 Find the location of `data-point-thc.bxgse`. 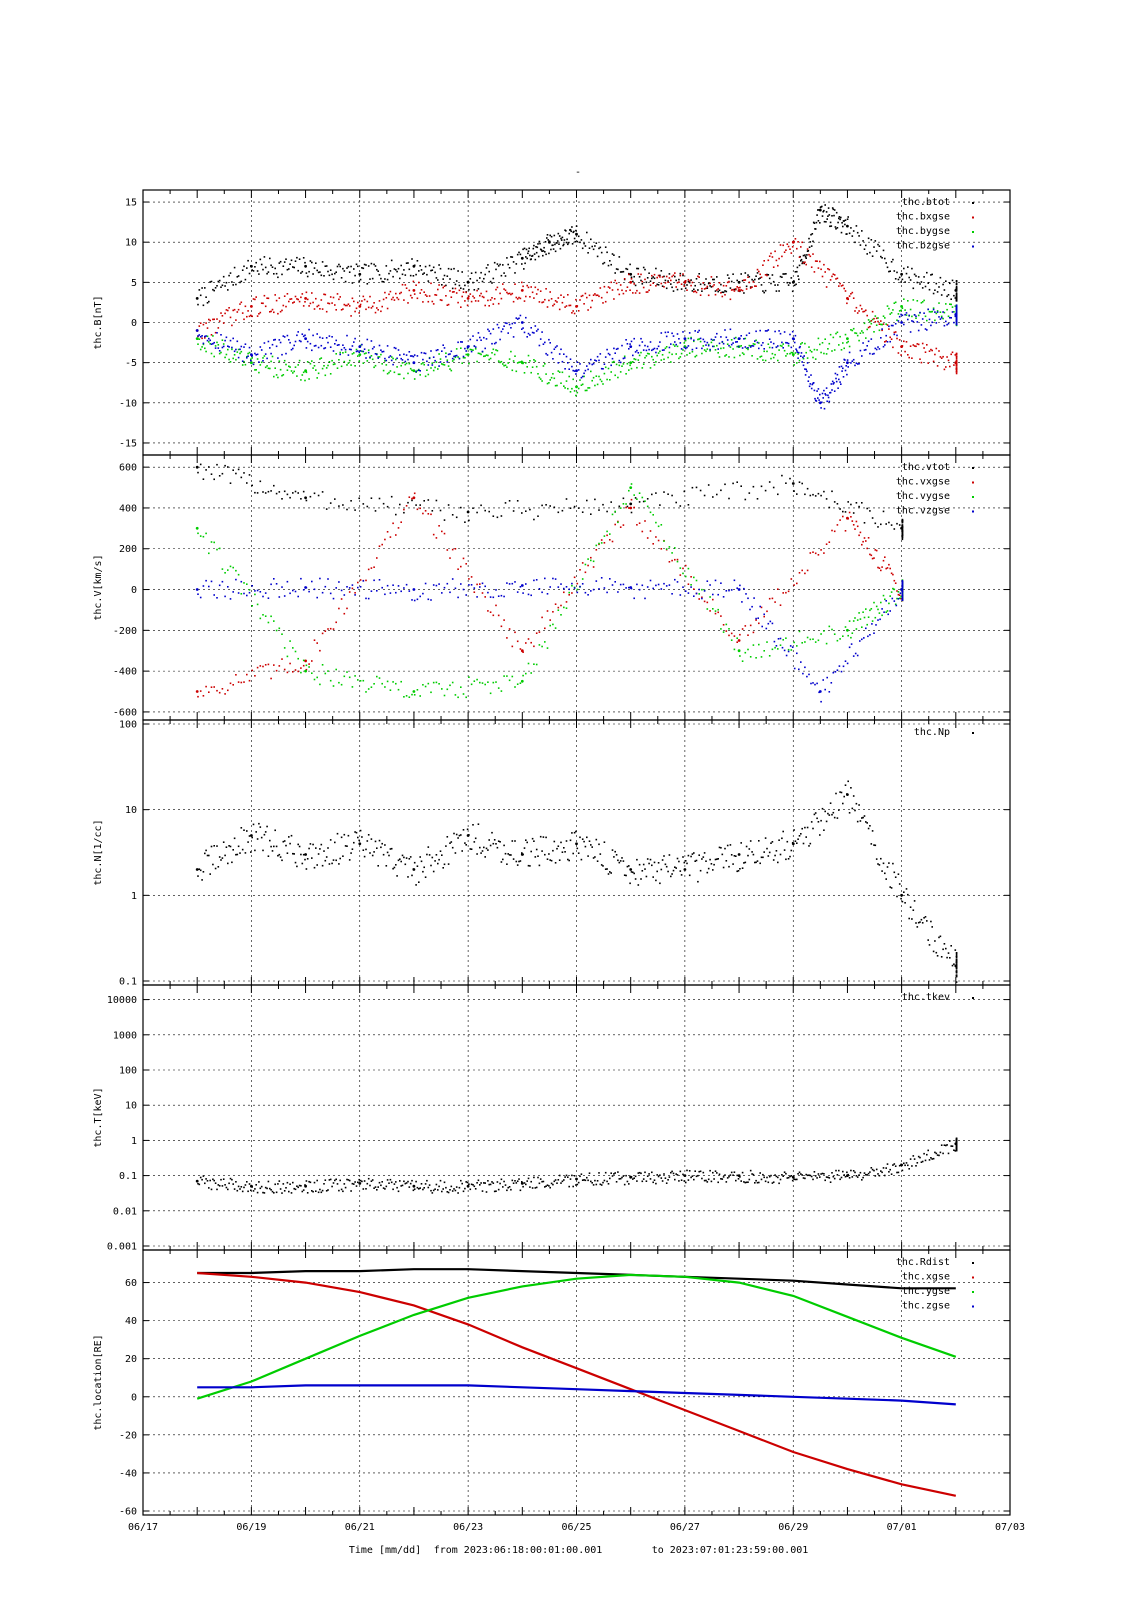

data-point-thc.bxgse is located at coordinates (793, 242).